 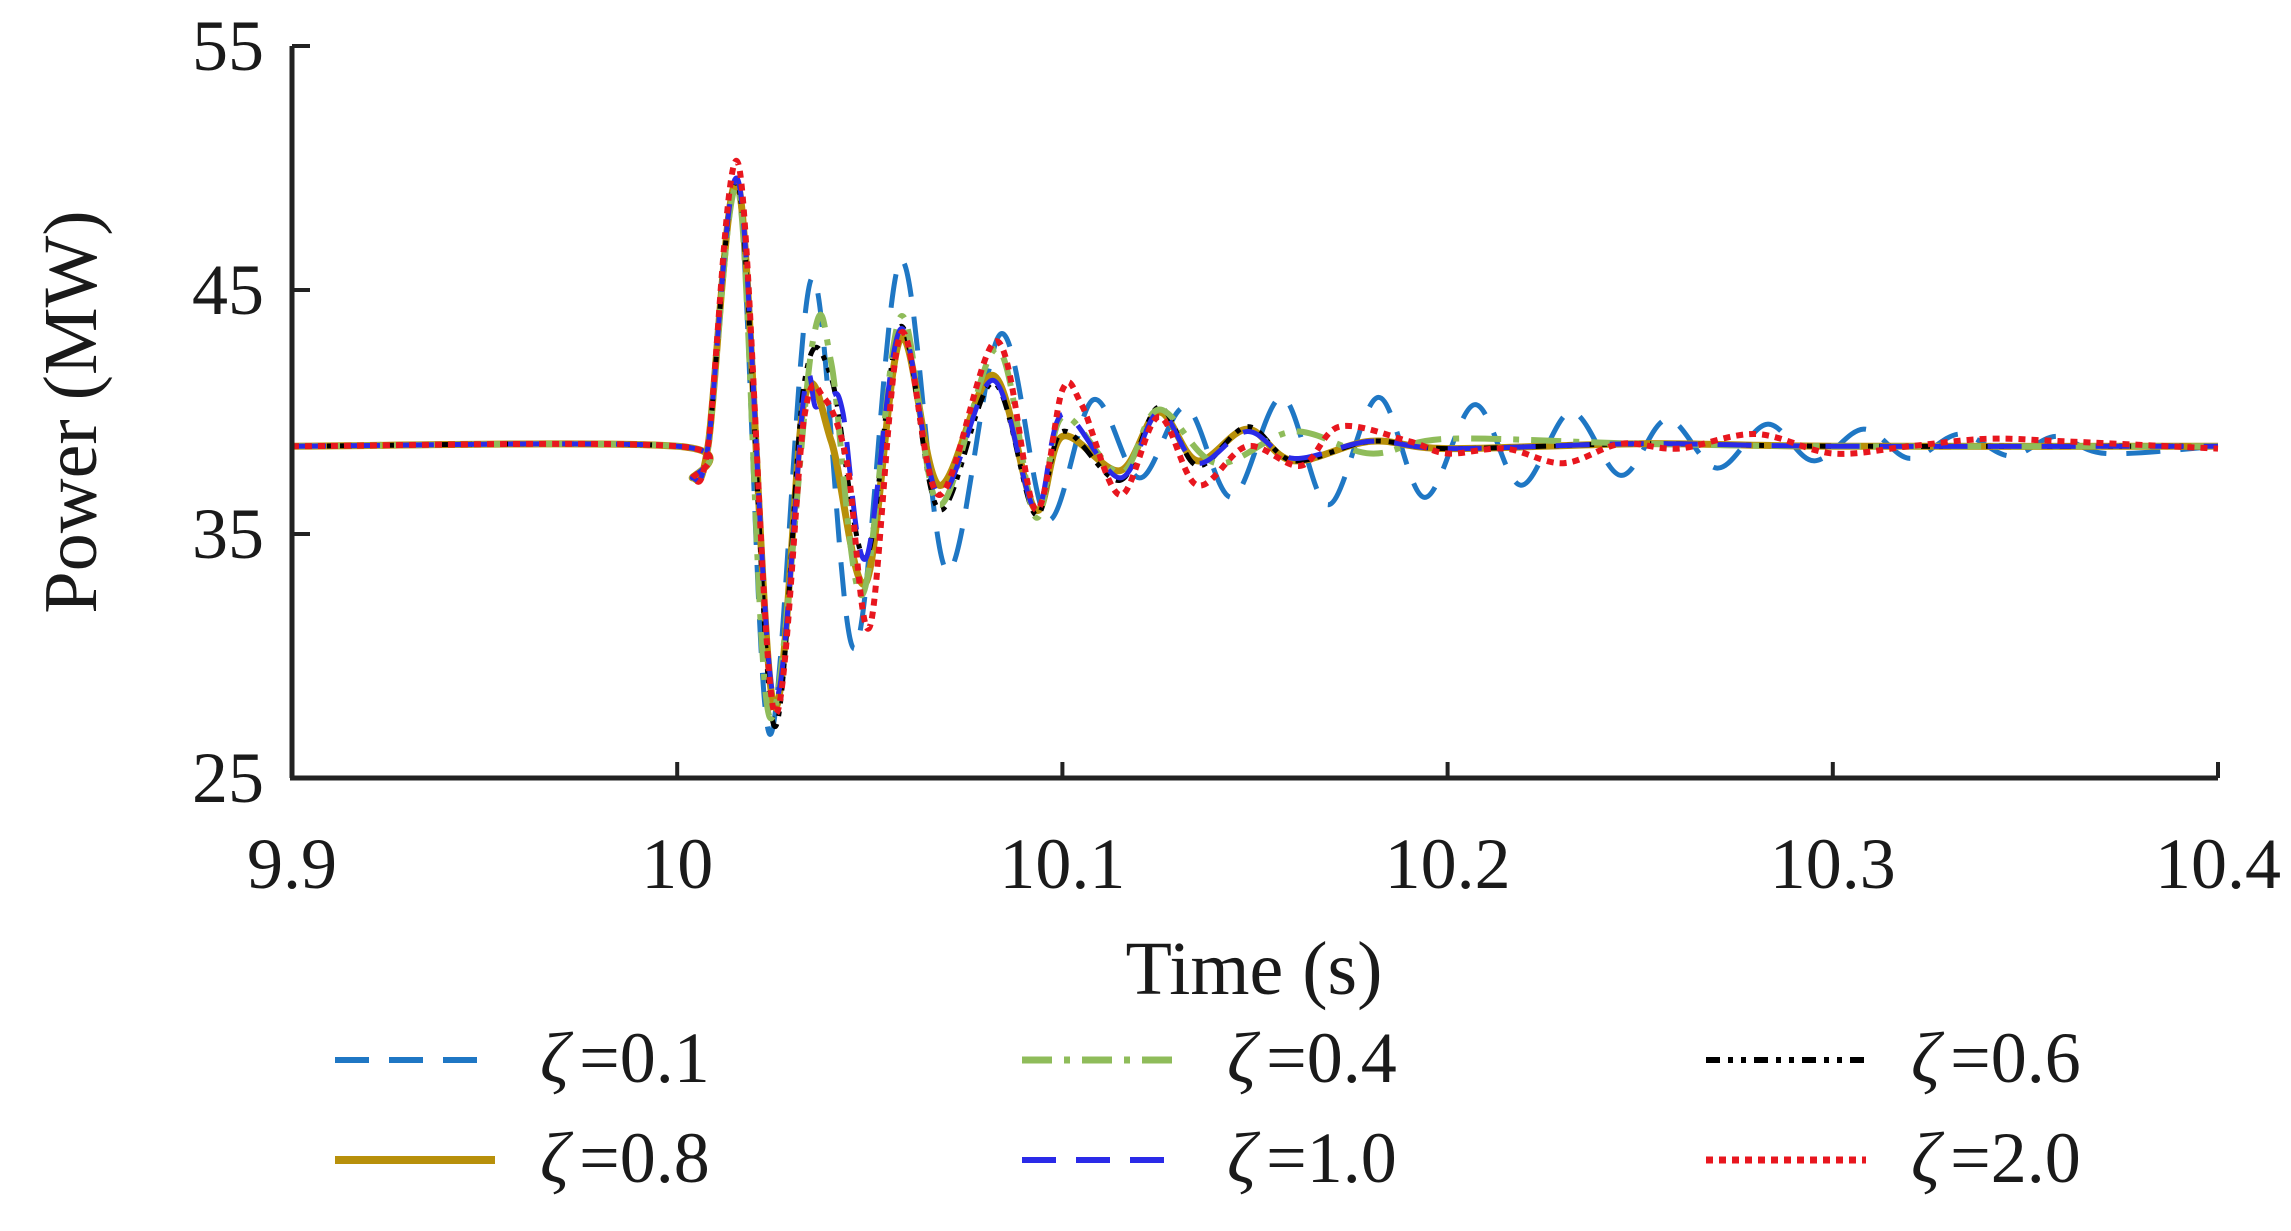 I want to click on x-tick-label: 9.9, so click(x=292, y=864).